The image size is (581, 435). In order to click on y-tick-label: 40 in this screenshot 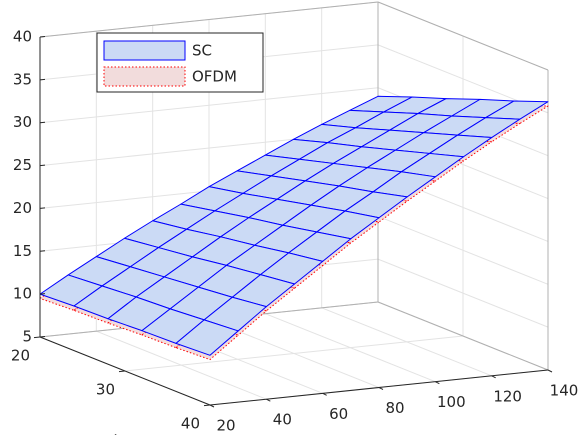, I will do `click(190, 424)`.